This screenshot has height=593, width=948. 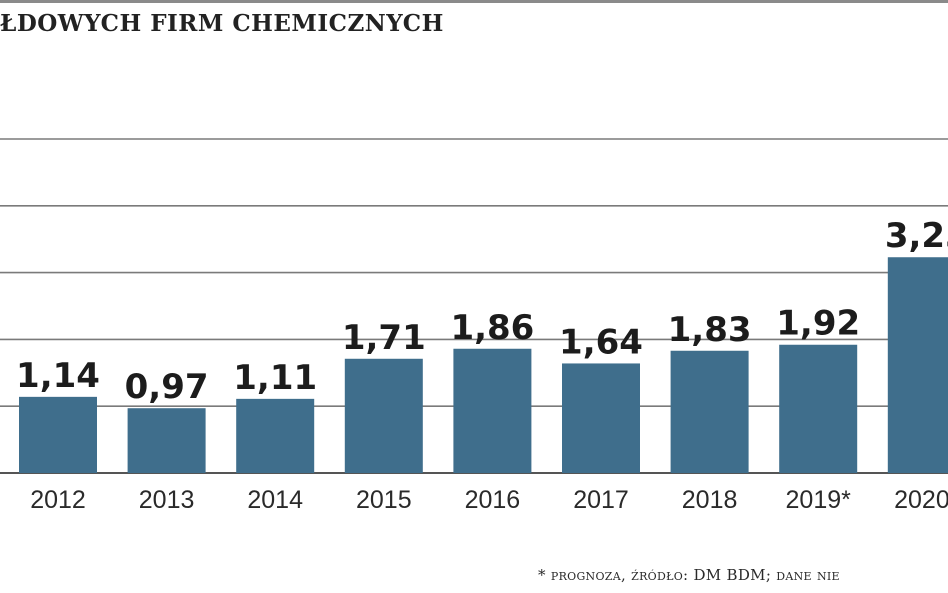 What do you see at coordinates (917, 365) in the screenshot?
I see `bar-2020` at bounding box center [917, 365].